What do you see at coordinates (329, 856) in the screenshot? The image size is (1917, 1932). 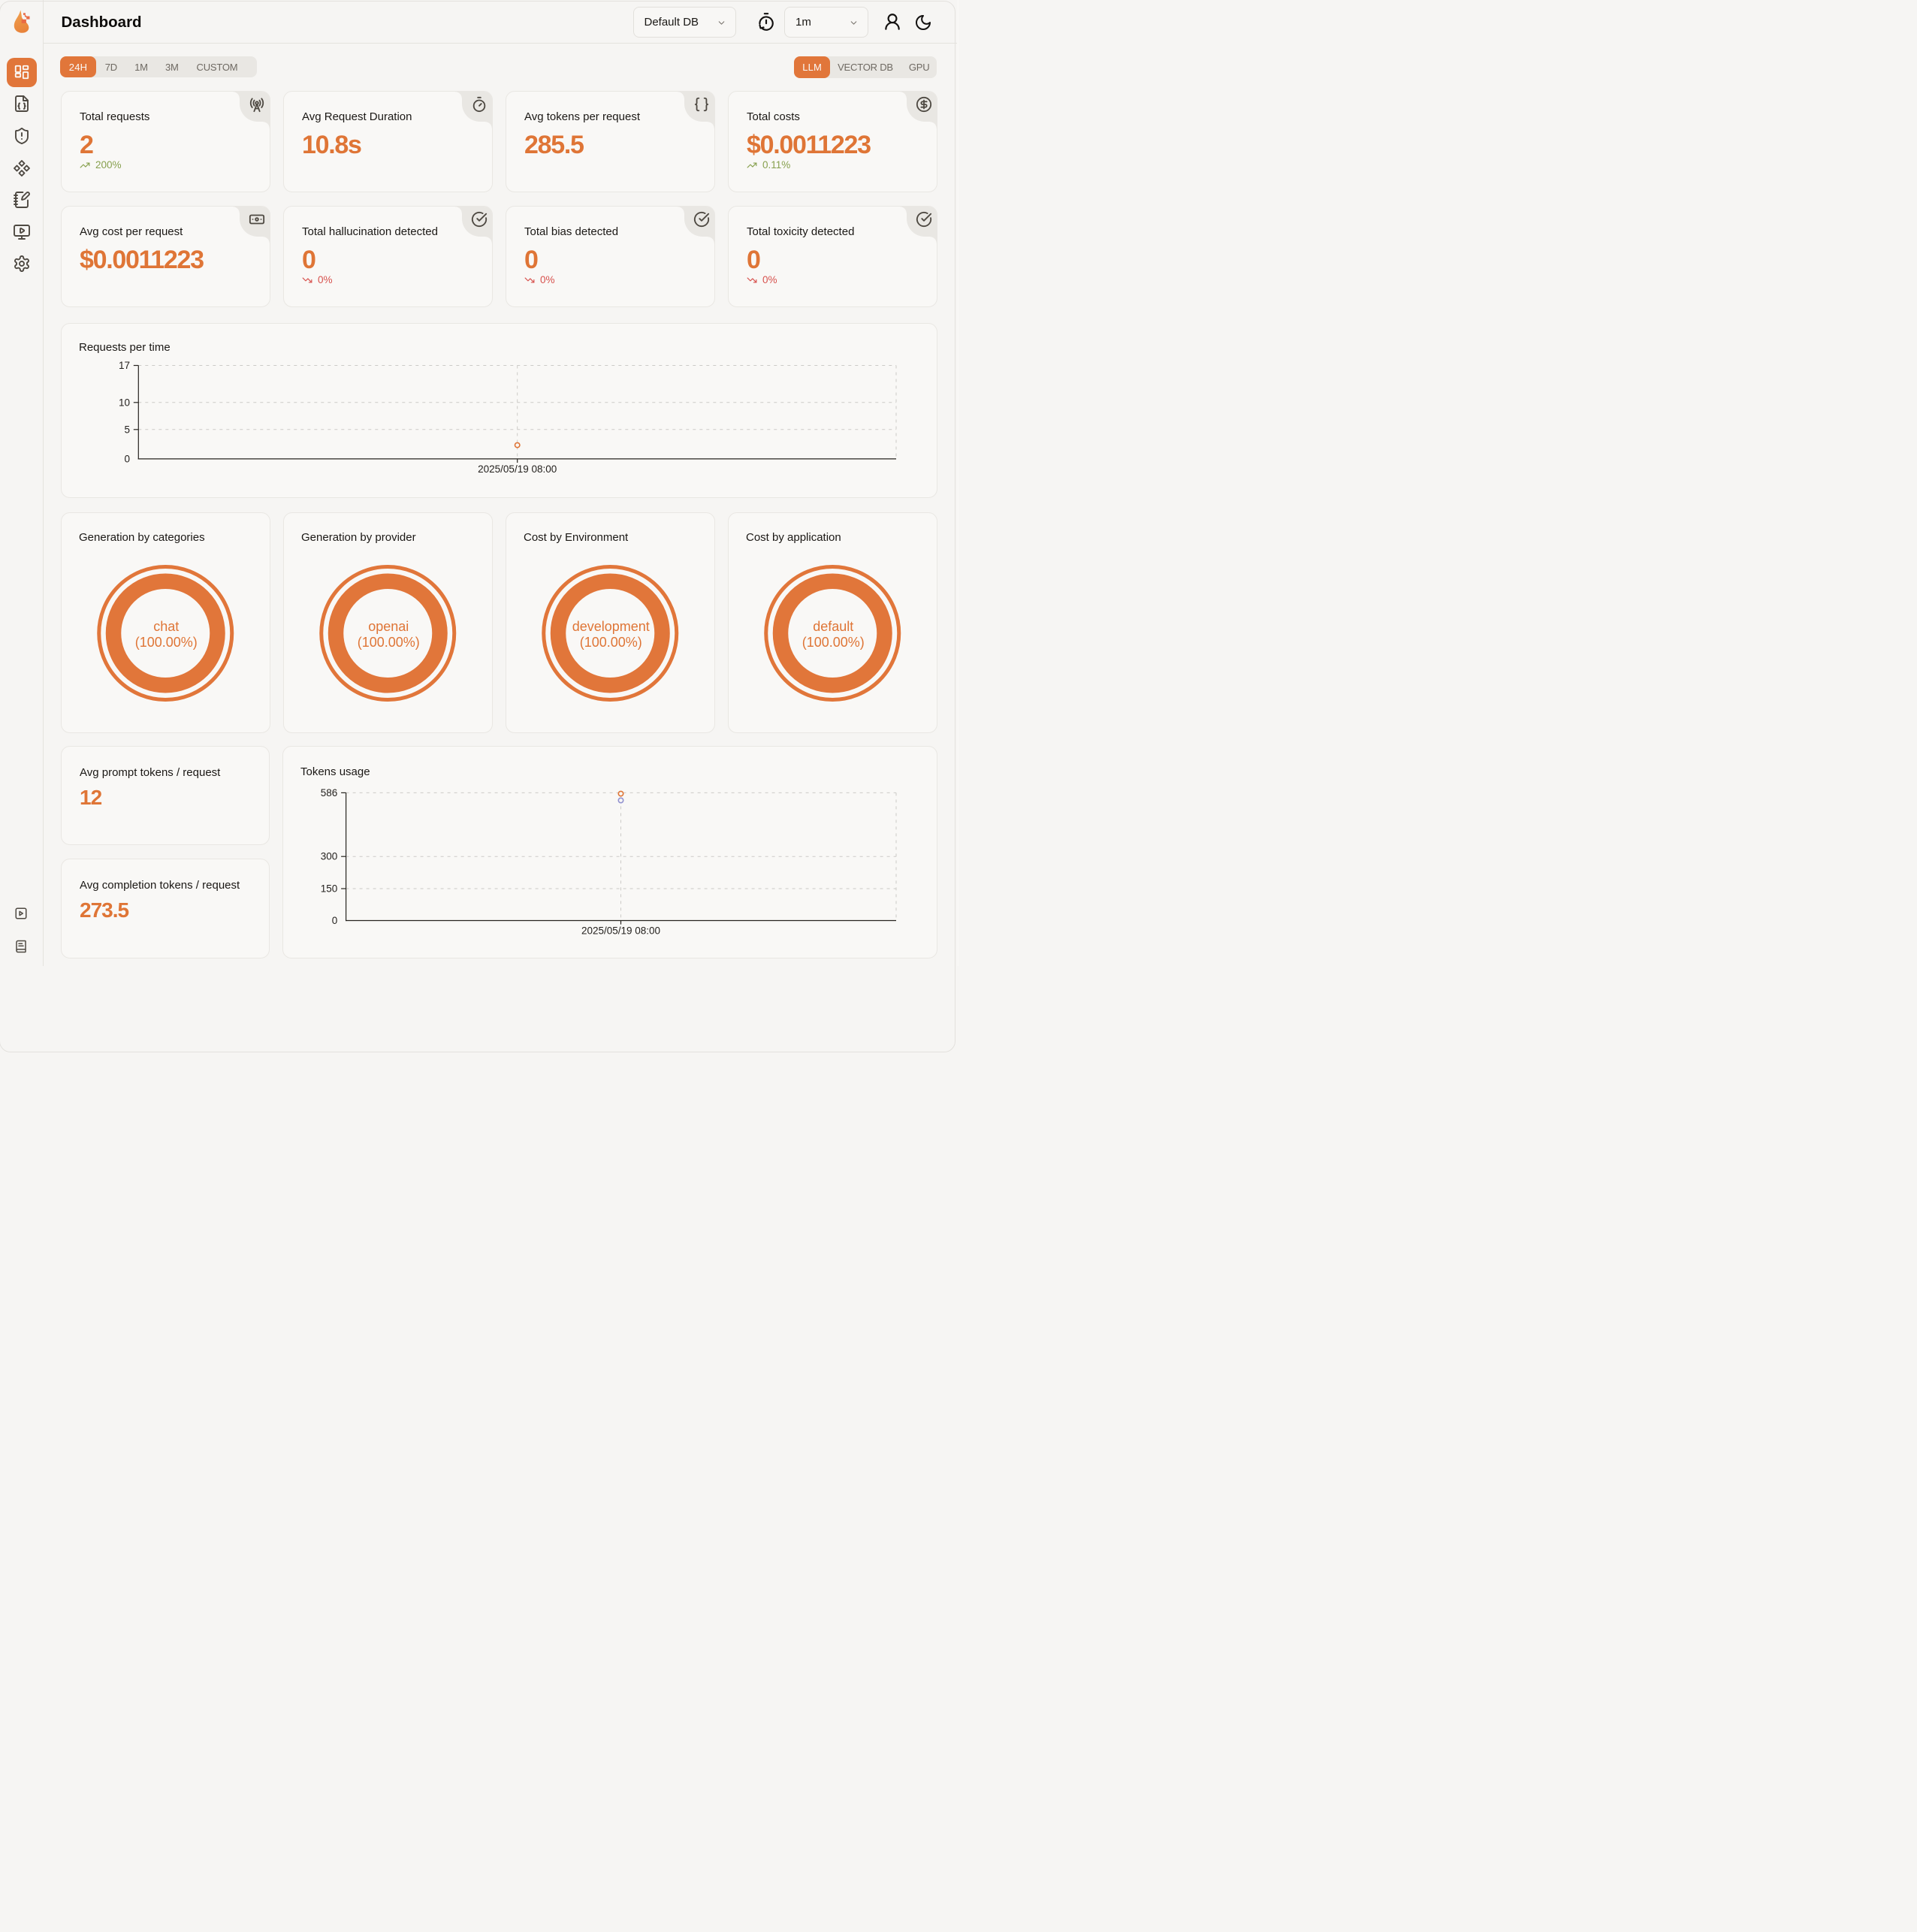 I see `svg-text: 300` at bounding box center [329, 856].